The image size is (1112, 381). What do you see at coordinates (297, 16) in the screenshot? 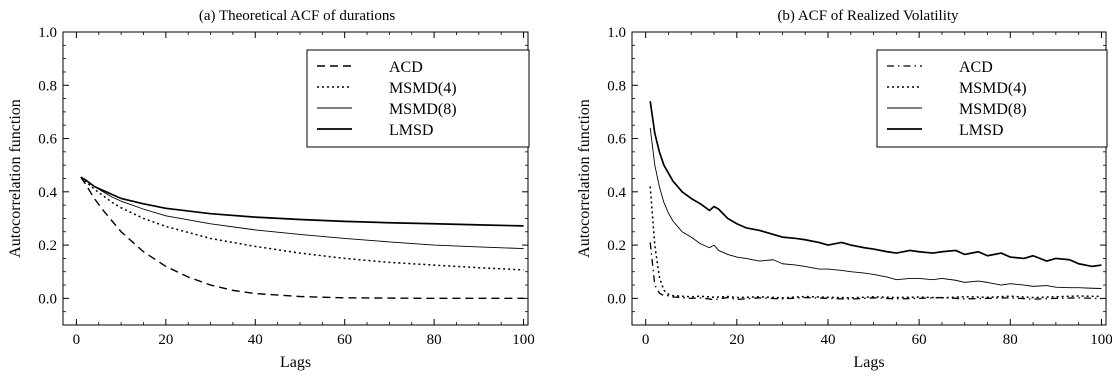
I see `chart-title: (a) Theoretical ACF of durations` at bounding box center [297, 16].